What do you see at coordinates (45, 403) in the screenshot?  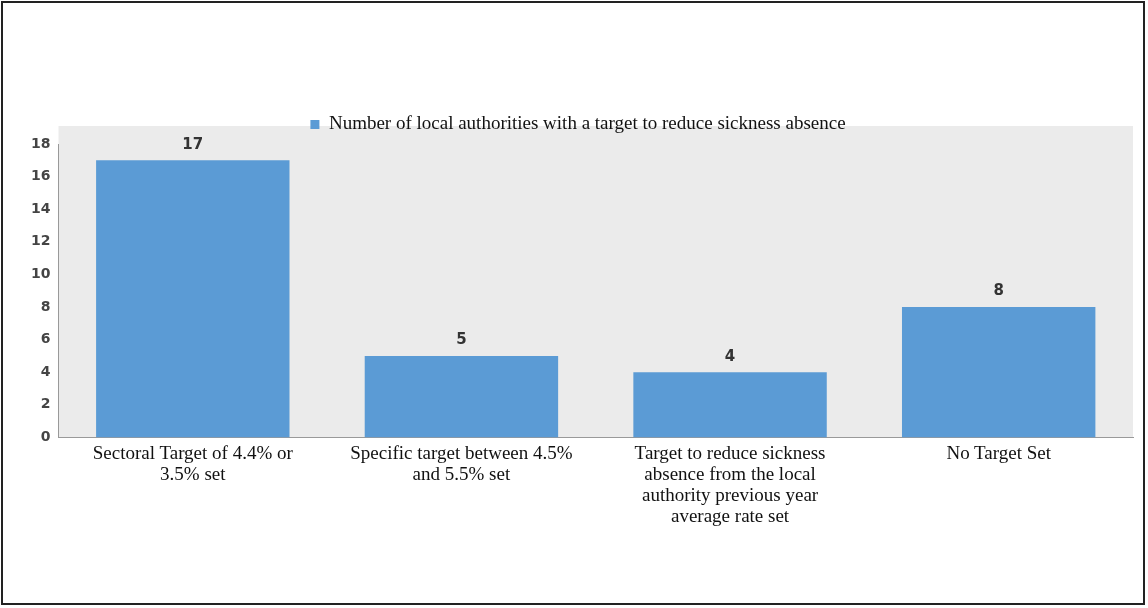 I see `y-tick-label: 2` at bounding box center [45, 403].